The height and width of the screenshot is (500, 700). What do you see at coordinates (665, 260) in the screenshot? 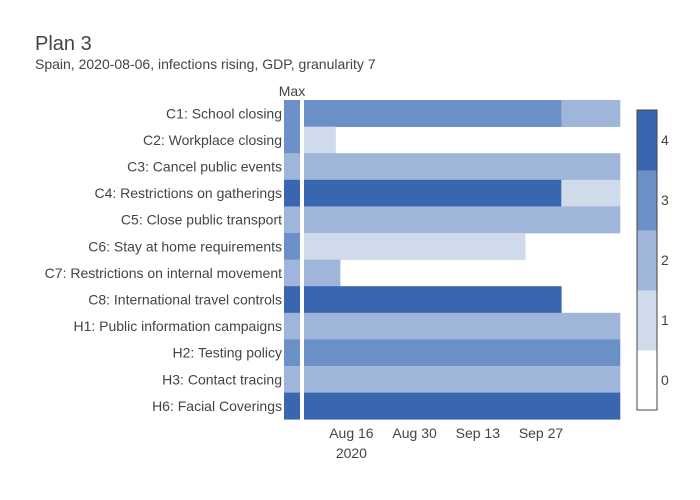
I see `colorbar-tick-label: 2` at bounding box center [665, 260].